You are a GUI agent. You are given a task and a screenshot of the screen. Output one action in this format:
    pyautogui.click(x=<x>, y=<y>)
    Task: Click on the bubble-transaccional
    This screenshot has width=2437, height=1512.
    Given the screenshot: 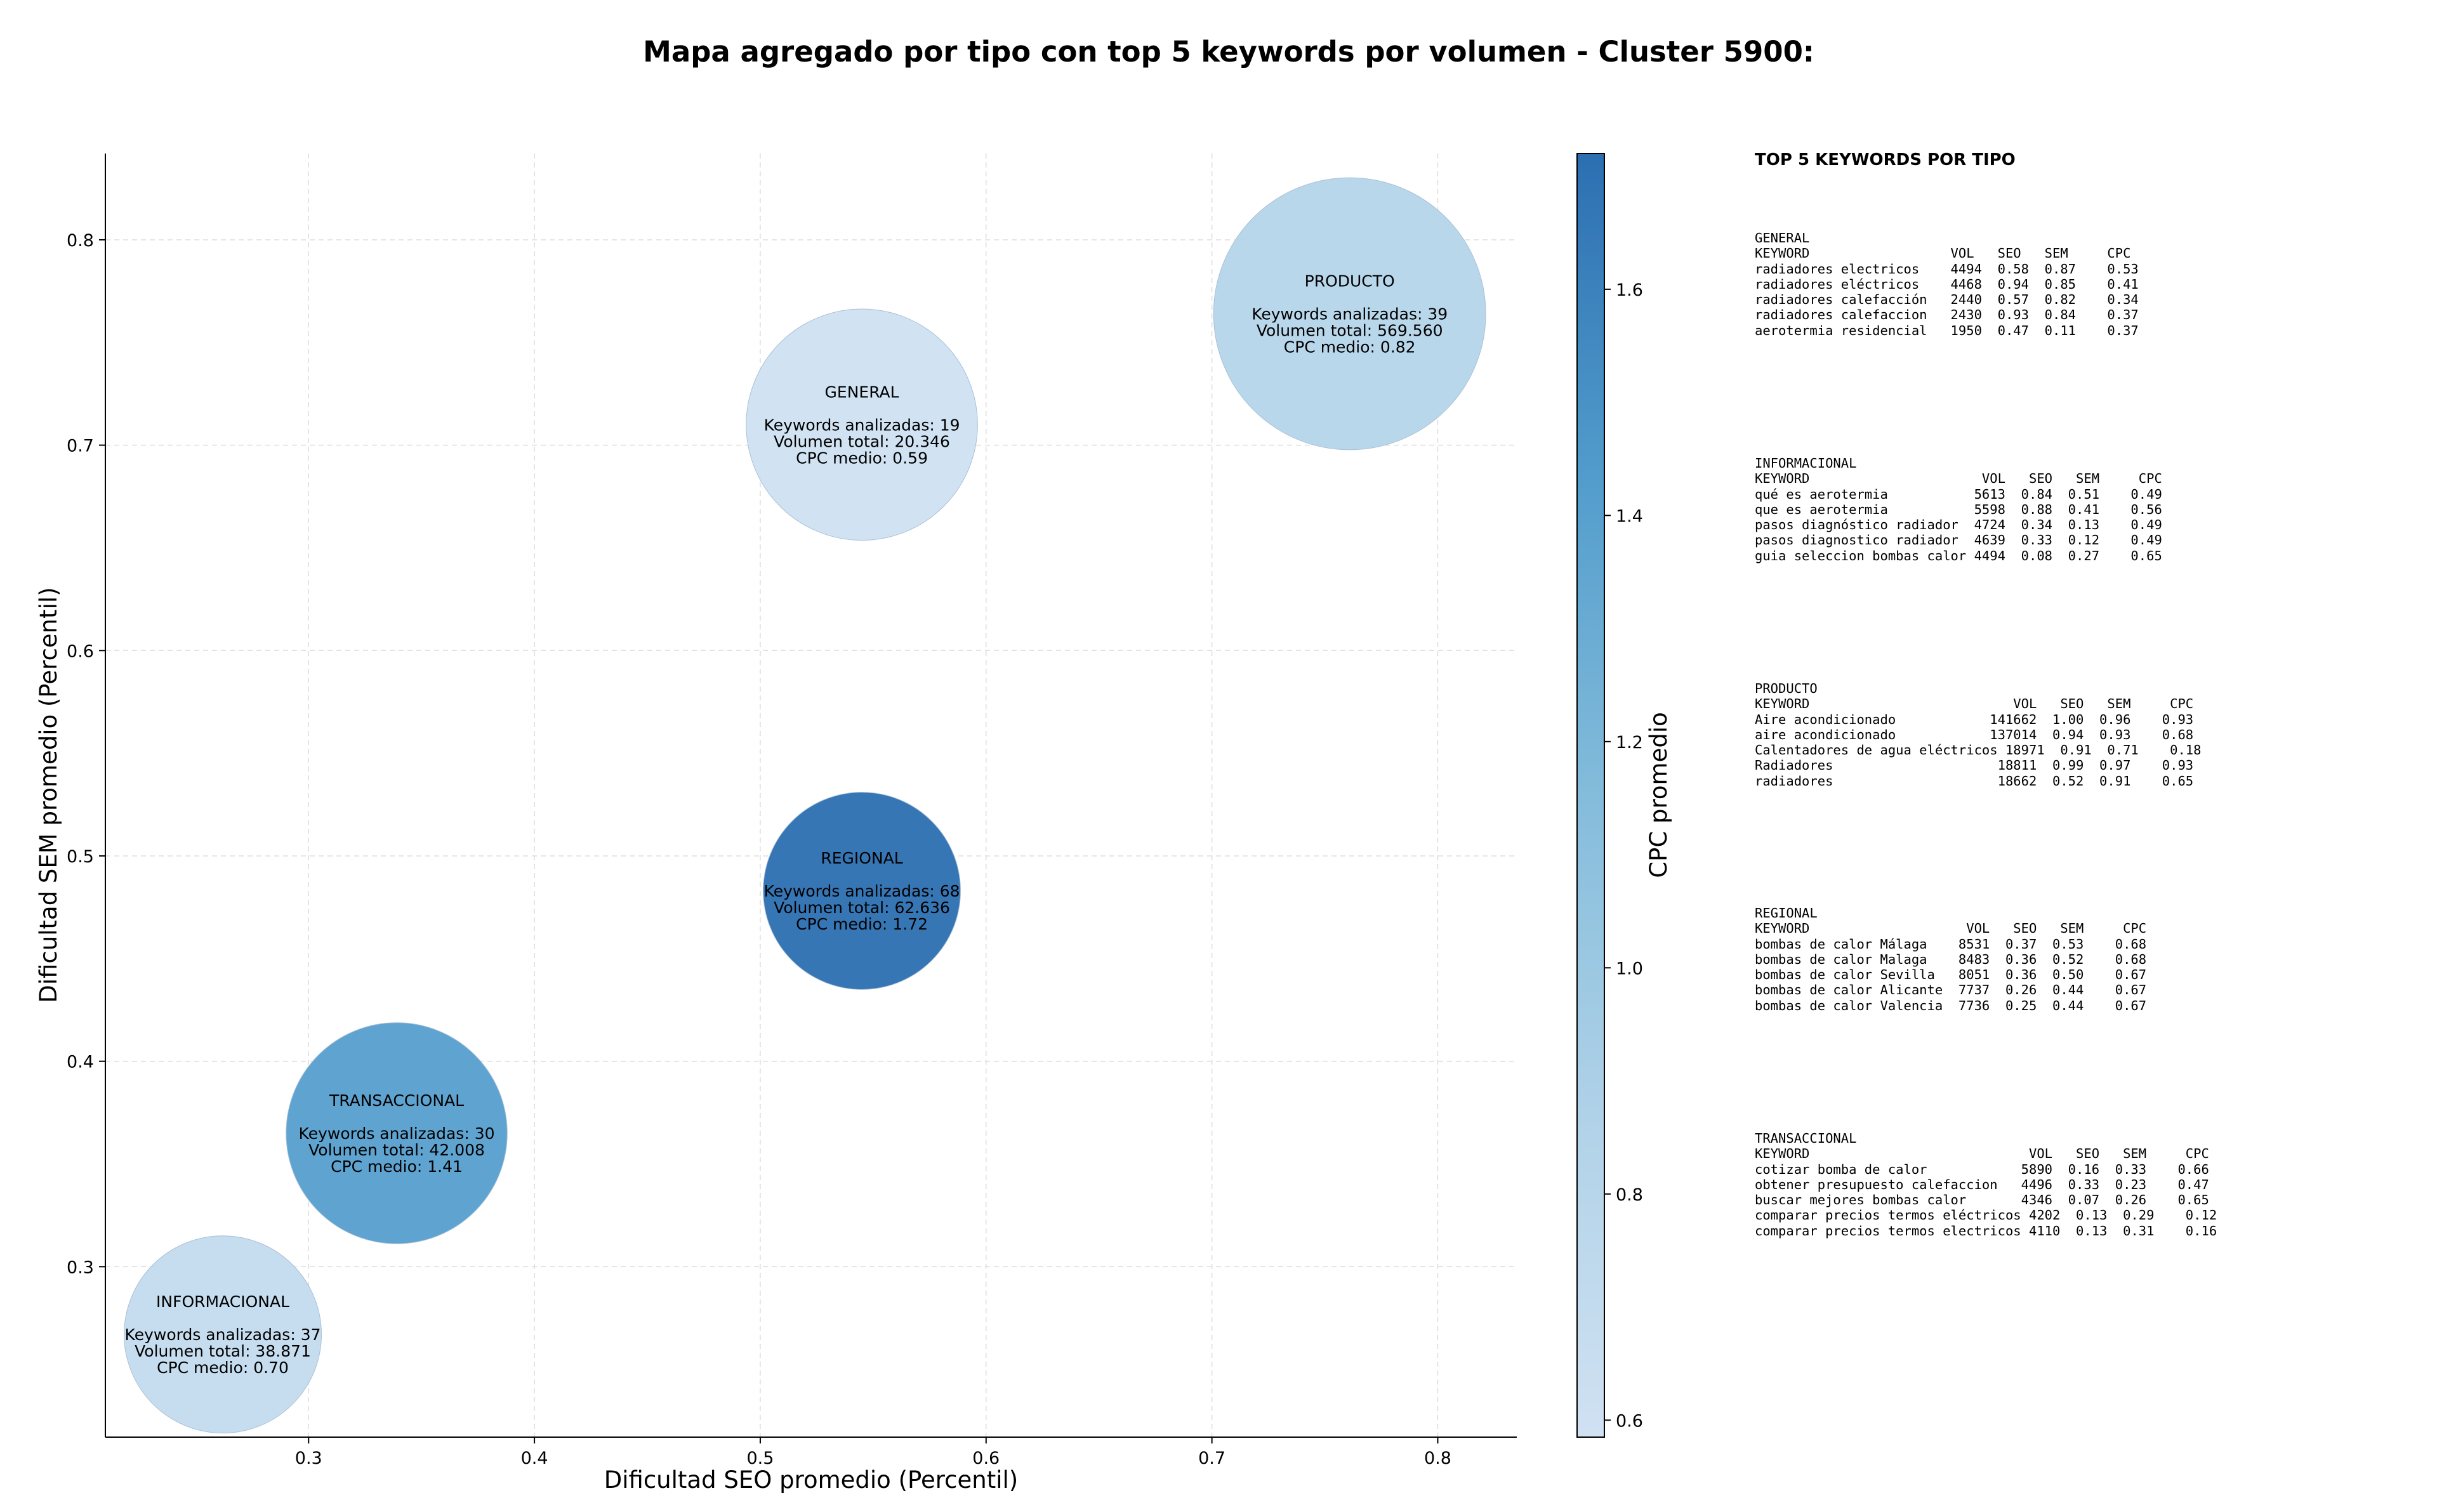 What is the action you would take?
    pyautogui.click(x=397, y=1133)
    